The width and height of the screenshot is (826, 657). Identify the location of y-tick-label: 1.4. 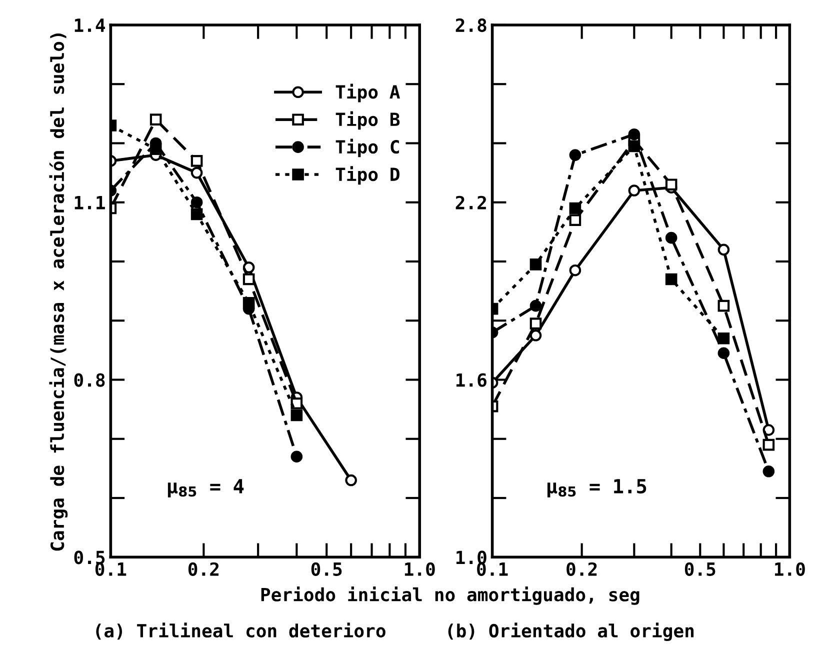
(90, 25).